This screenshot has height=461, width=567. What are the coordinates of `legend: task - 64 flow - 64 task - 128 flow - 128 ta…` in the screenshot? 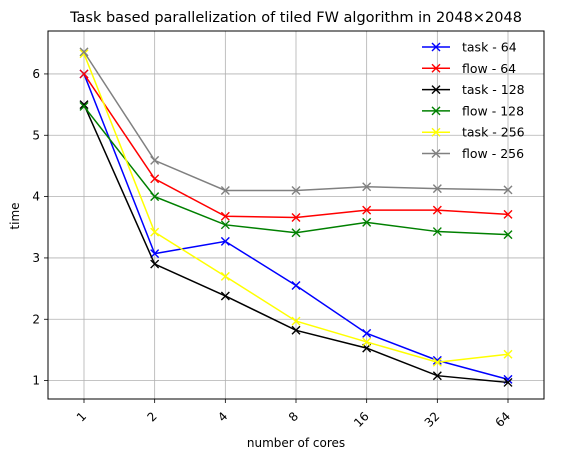 It's located at (473, 100).